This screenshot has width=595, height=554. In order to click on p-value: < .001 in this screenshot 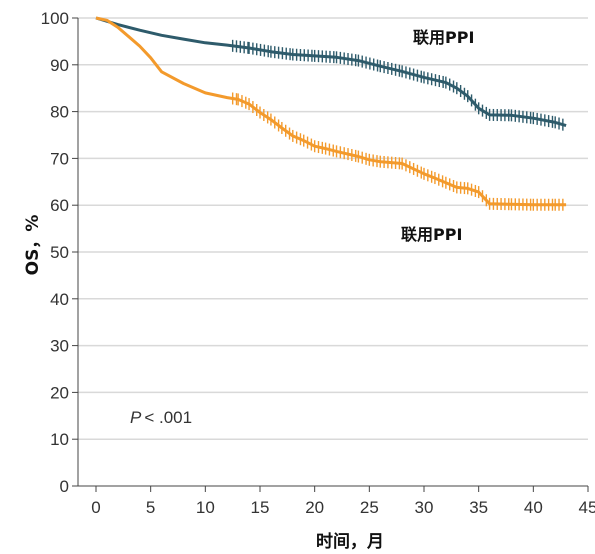, I will do `click(168, 417)`.